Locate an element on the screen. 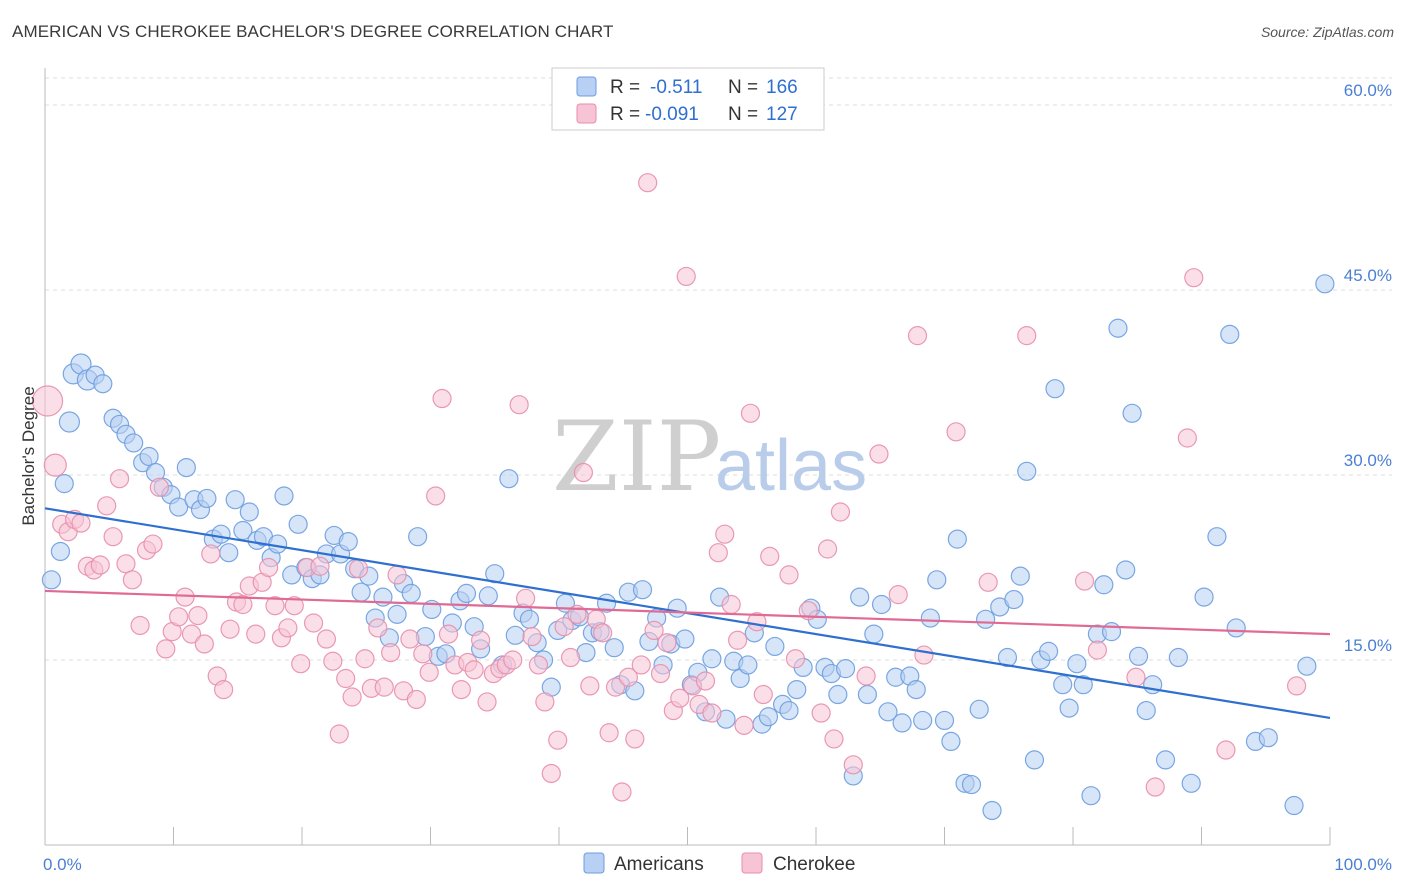  legend-n-value-americans: 166 is located at coordinates (782, 87).